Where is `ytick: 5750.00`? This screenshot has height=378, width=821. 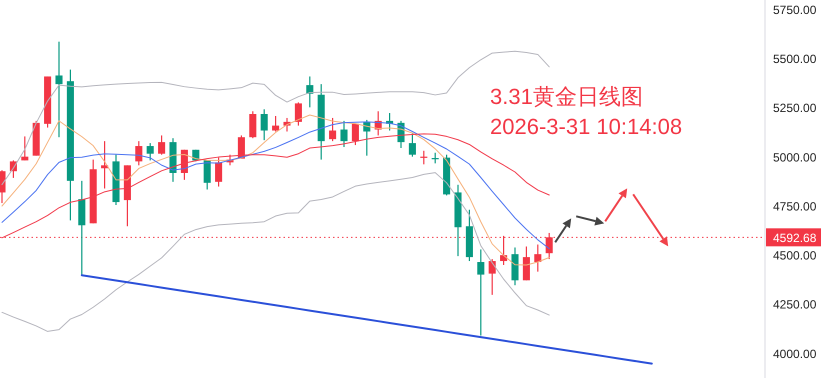
ytick: 5750.00 is located at coordinates (794, 9).